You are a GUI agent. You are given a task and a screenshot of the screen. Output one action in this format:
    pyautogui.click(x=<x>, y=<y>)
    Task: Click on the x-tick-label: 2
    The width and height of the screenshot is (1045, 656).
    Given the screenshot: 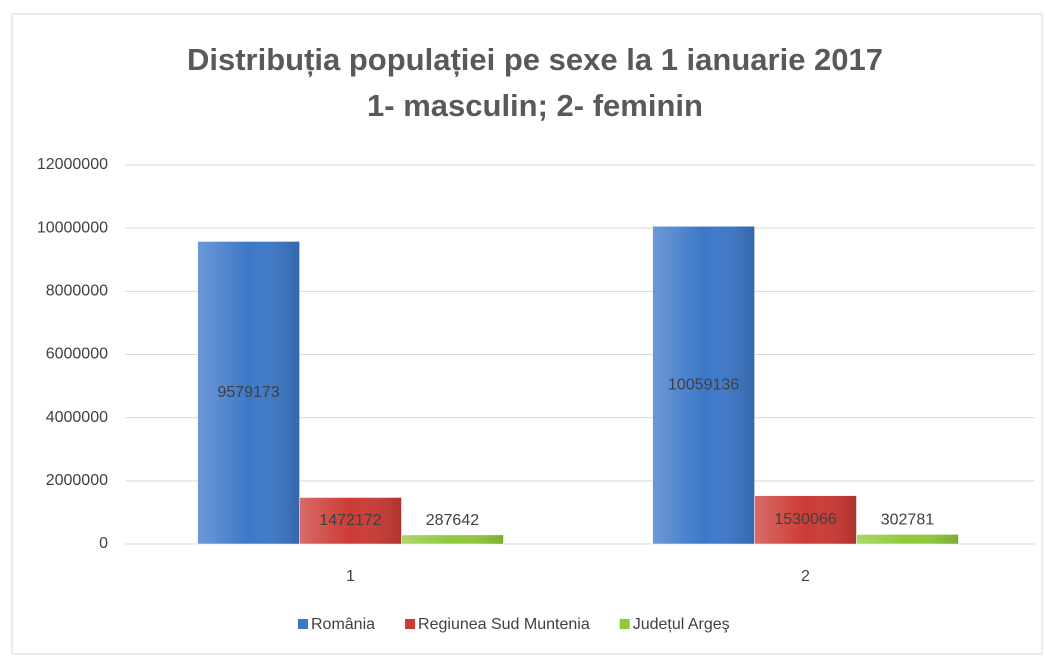 What is the action you would take?
    pyautogui.click(x=805, y=576)
    